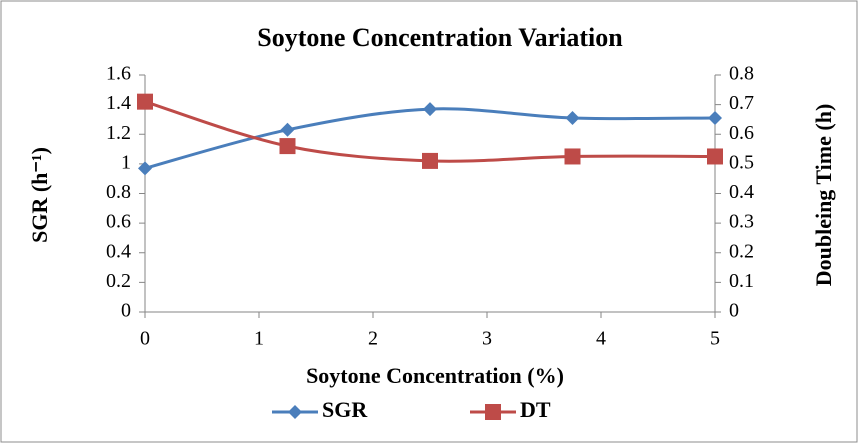 The width and height of the screenshot is (860, 445). I want to click on y2-tick-label: 0.5, so click(741, 162).